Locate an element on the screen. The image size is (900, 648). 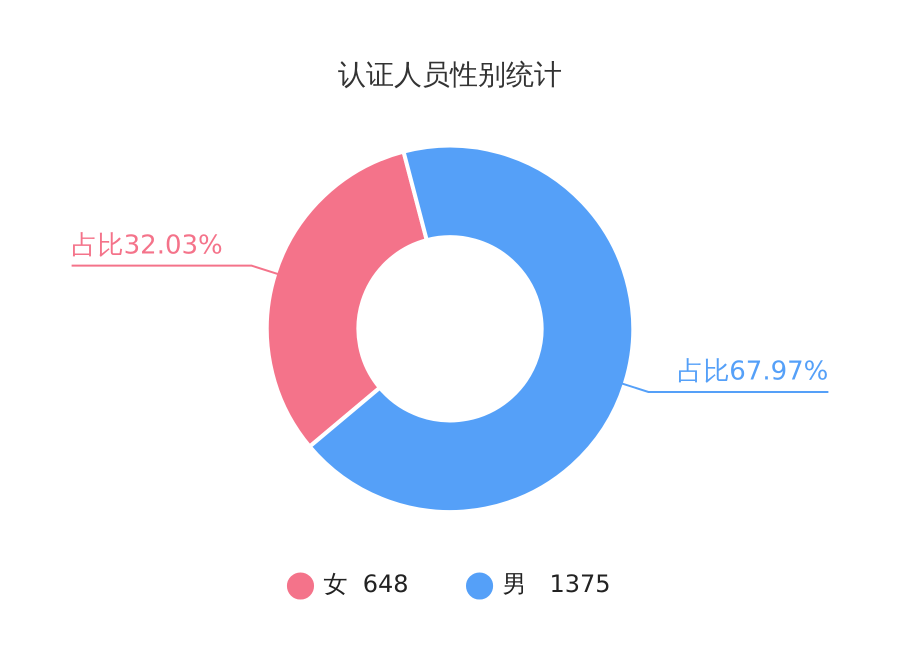
data-label: 占比67.97% is located at coordinates (752, 371).